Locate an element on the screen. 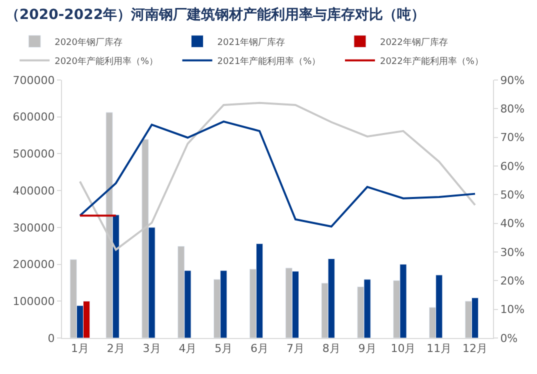  y2-tick-label: 0% is located at coordinates (509, 338).